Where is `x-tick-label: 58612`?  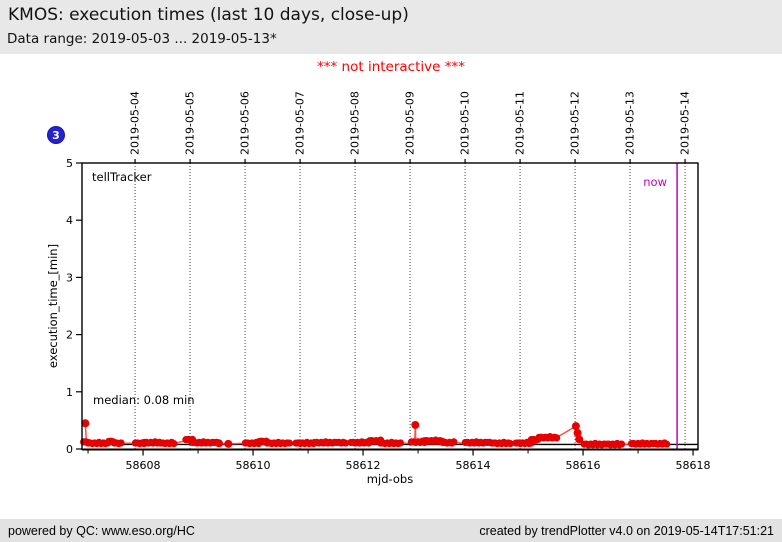
x-tick-label: 58612 is located at coordinates (363, 465).